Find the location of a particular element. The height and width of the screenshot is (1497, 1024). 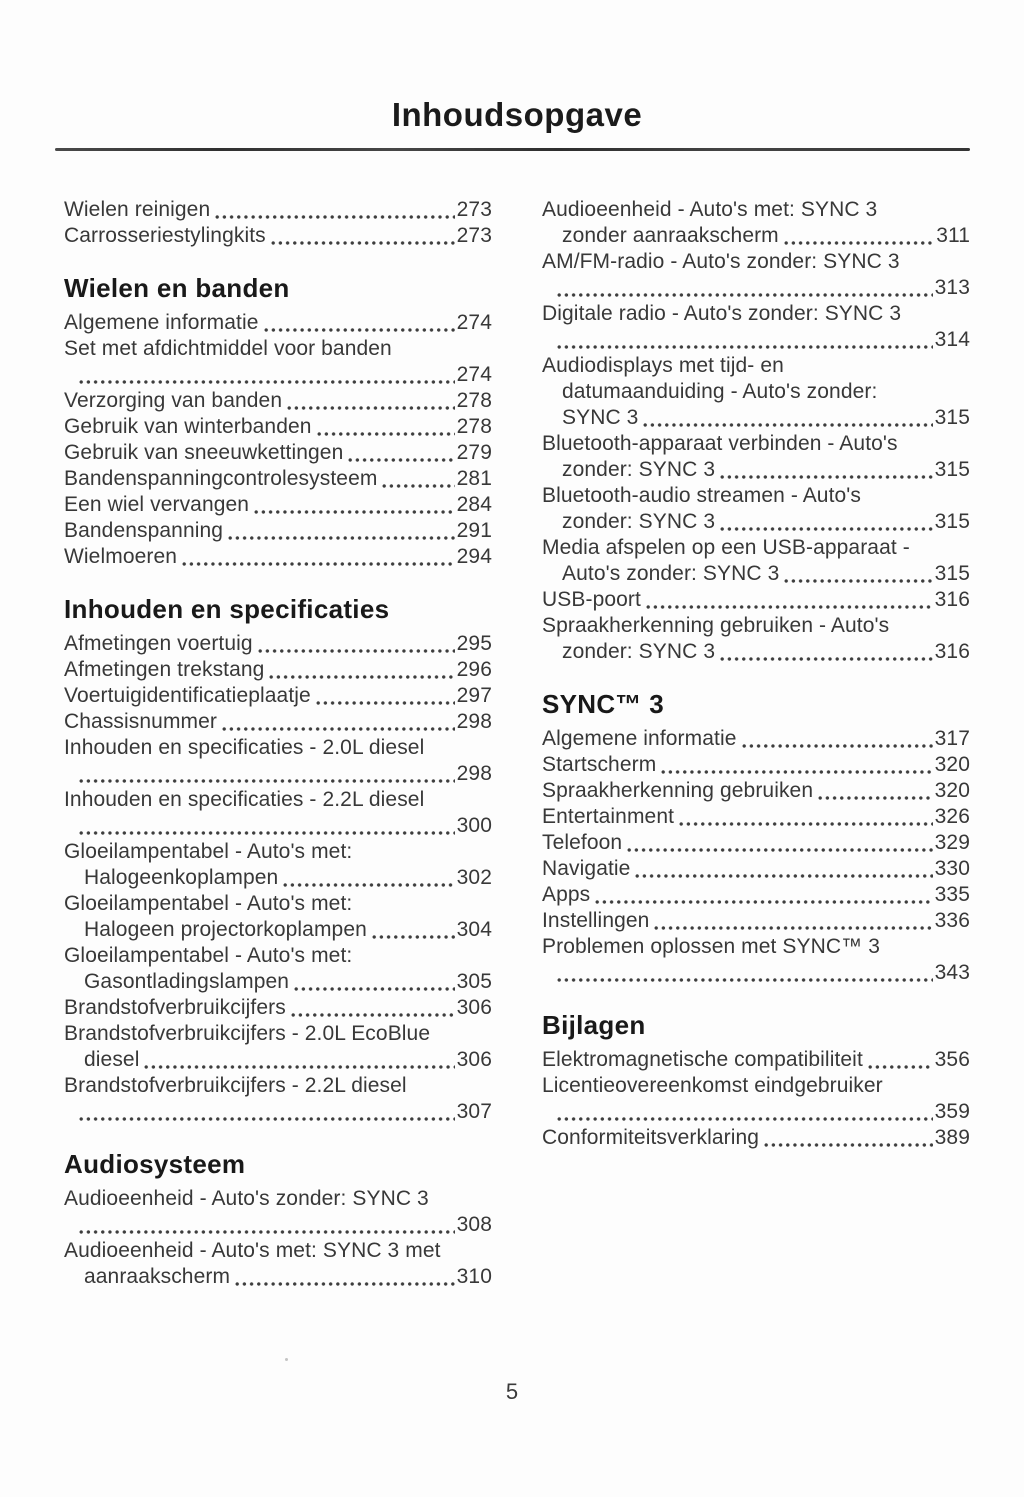

toc-entry: Chassisnummer 298 is located at coordinates (278, 722).